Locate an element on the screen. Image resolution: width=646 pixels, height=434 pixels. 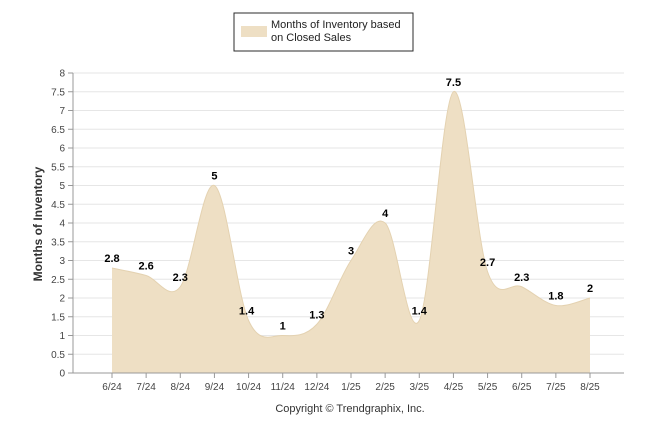
y-tick-label: 5.5 is located at coordinates (58, 167).